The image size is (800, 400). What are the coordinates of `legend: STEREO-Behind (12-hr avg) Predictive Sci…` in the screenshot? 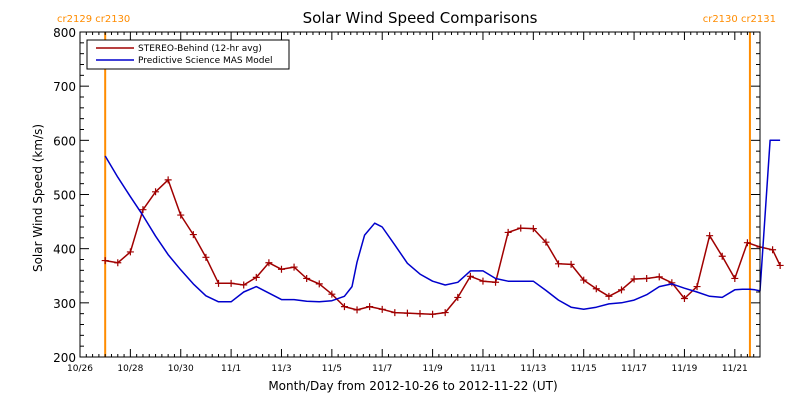 It's located at (188, 54).